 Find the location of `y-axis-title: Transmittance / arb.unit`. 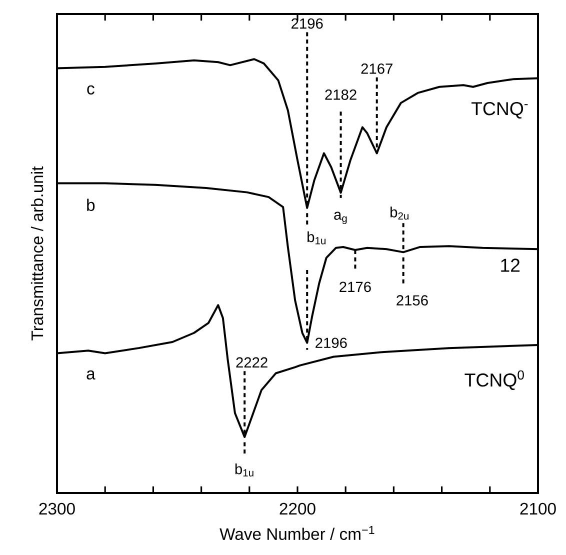

y-axis-title: Transmittance / arb.unit is located at coordinates (37, 253).